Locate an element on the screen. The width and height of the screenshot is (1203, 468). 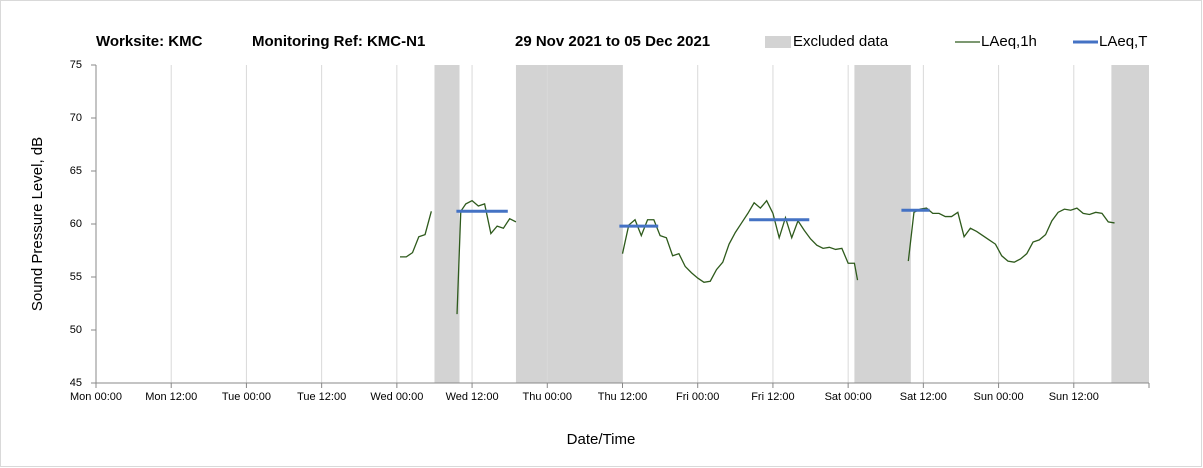
legend-label: LAeq,1h is located at coordinates (1009, 41).